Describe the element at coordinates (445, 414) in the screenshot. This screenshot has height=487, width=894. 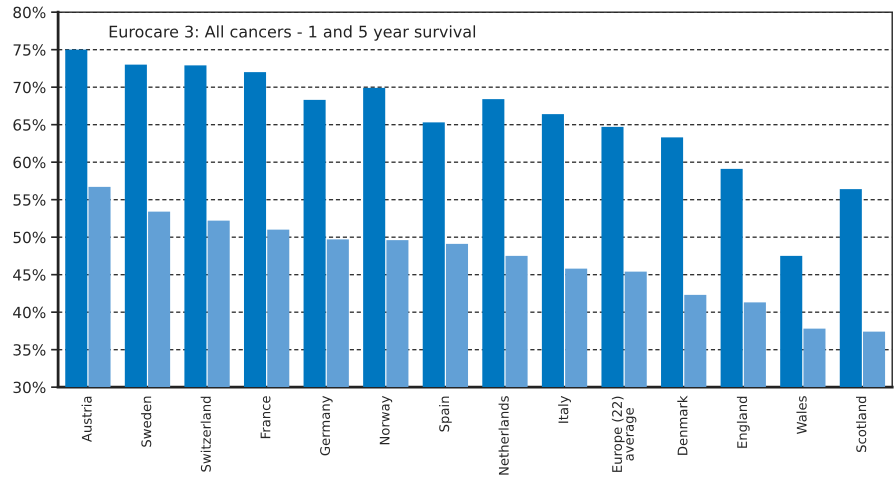
I see `x-tick-label: Spain` at that location.